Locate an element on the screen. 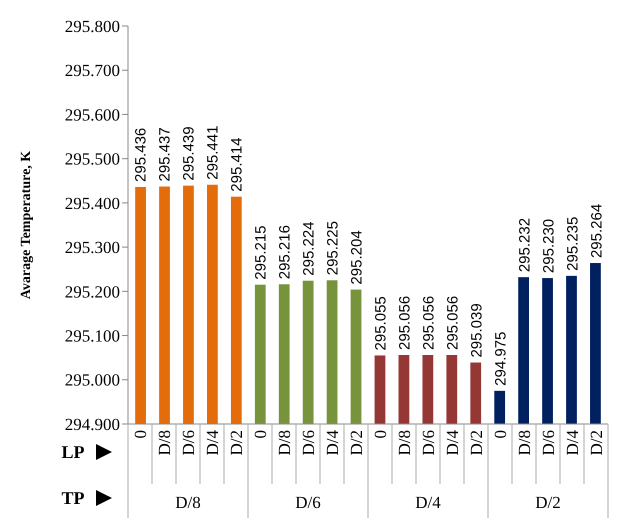 The width and height of the screenshot is (621, 526). data-label: 295.437 is located at coordinates (165, 154).